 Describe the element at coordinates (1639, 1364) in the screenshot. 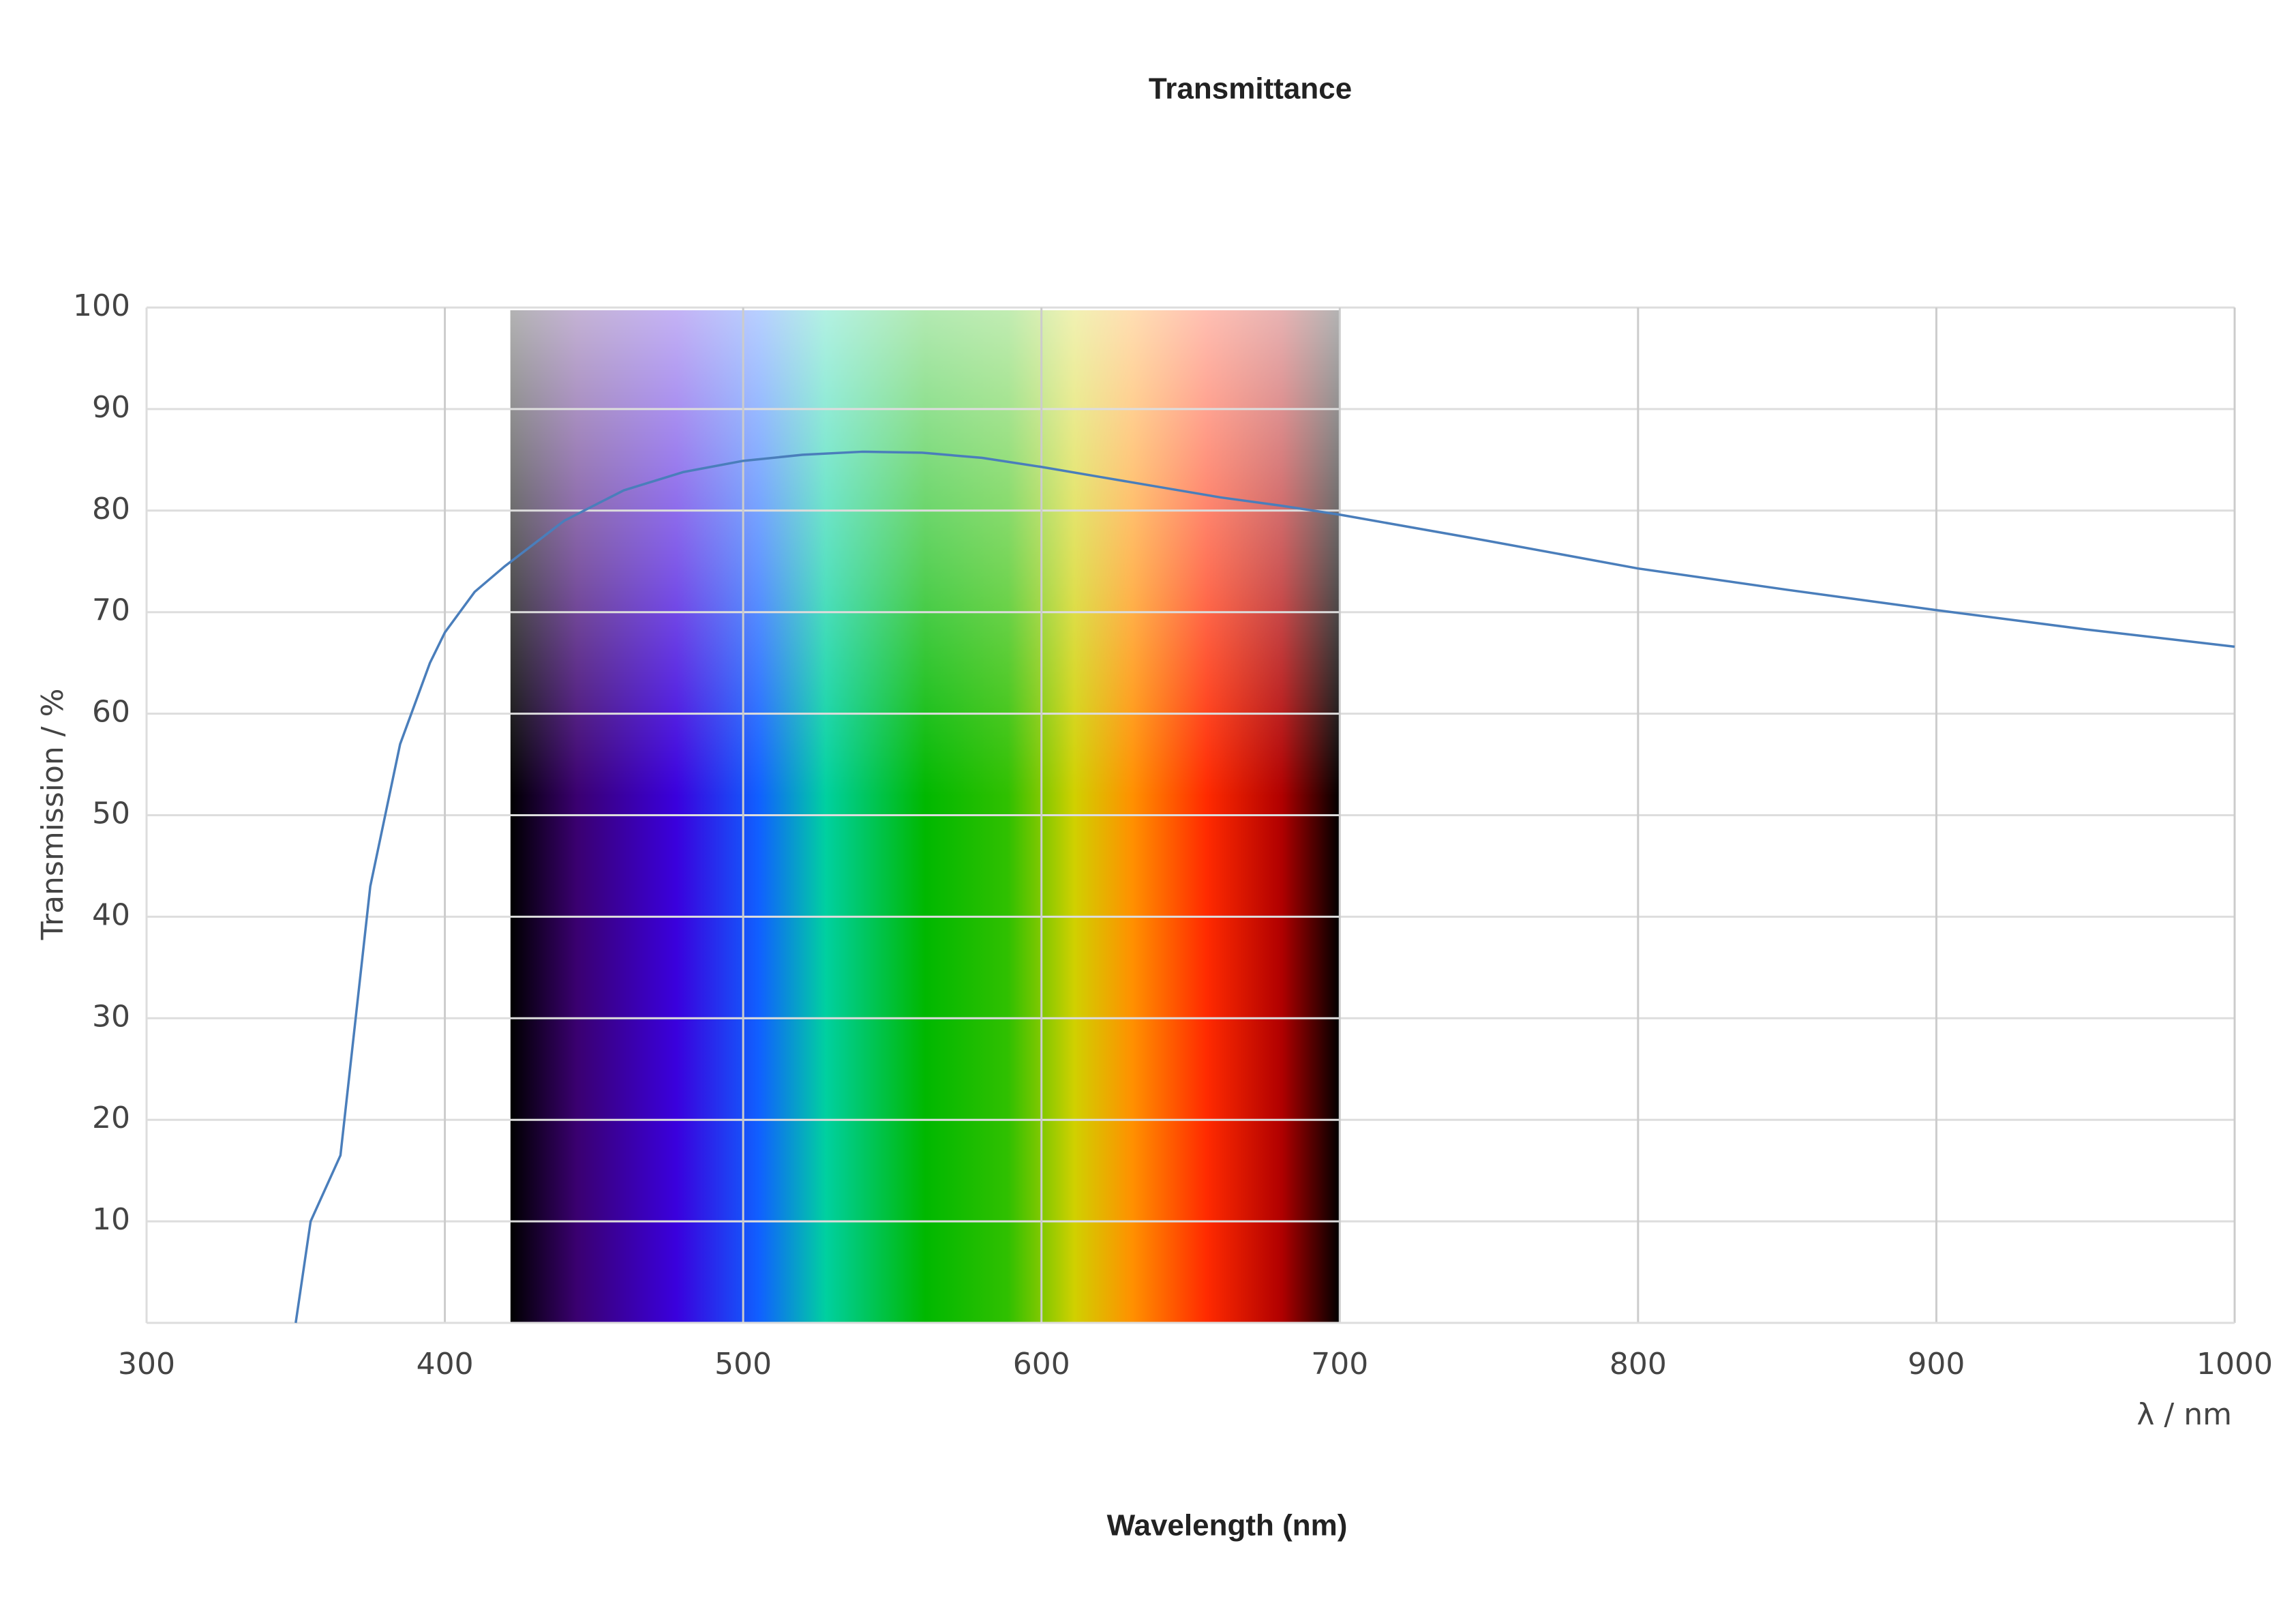

I see `x-tick-label: 800` at that location.